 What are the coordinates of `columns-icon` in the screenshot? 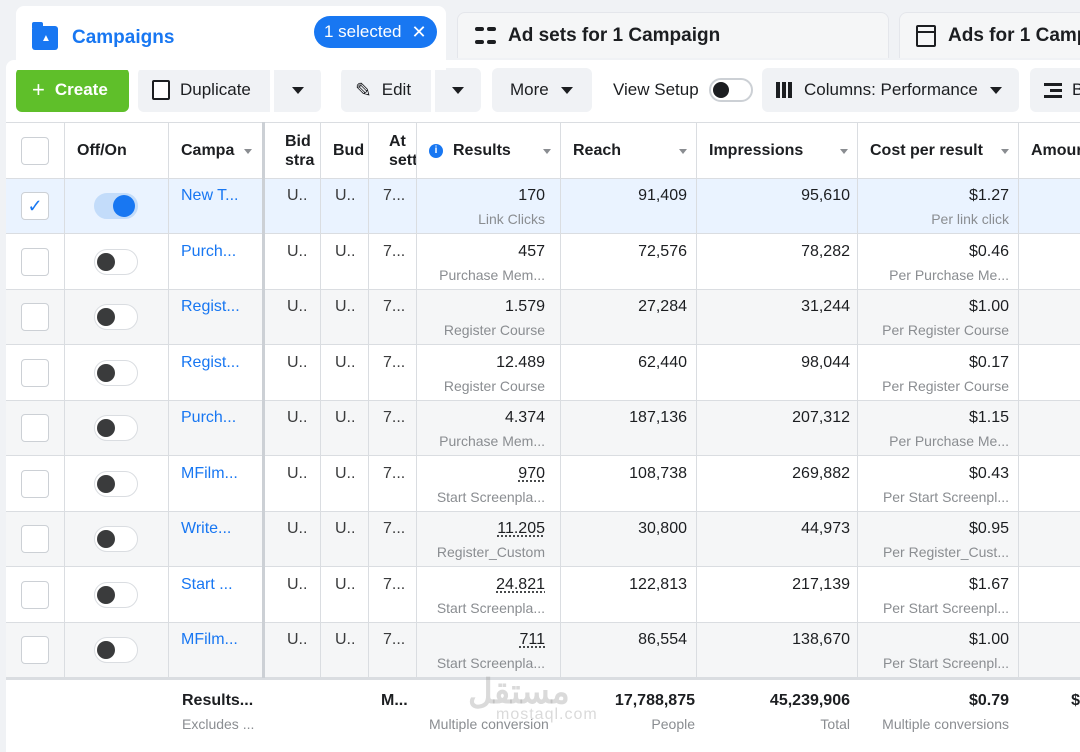 It's located at (784, 90).